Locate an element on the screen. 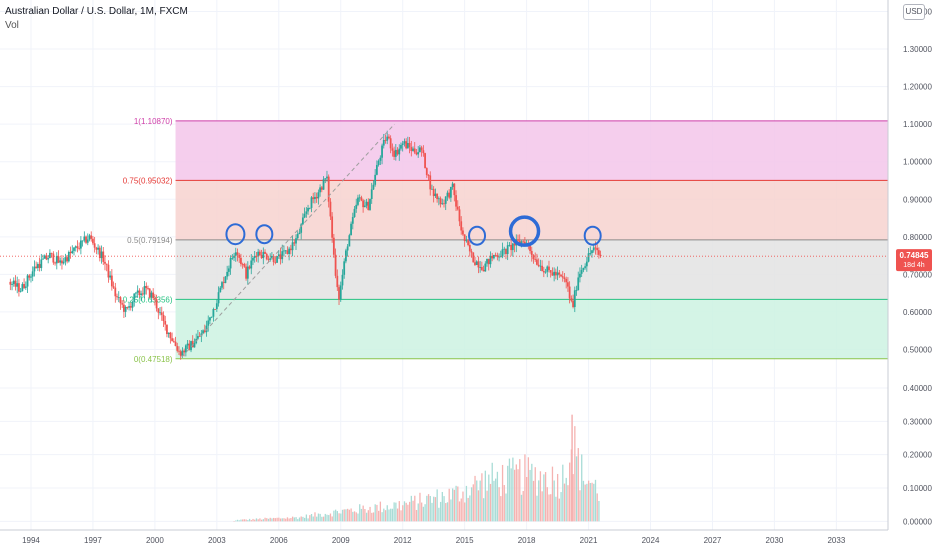 The image size is (932, 555). volume-bar-peak is located at coordinates (572, 468).